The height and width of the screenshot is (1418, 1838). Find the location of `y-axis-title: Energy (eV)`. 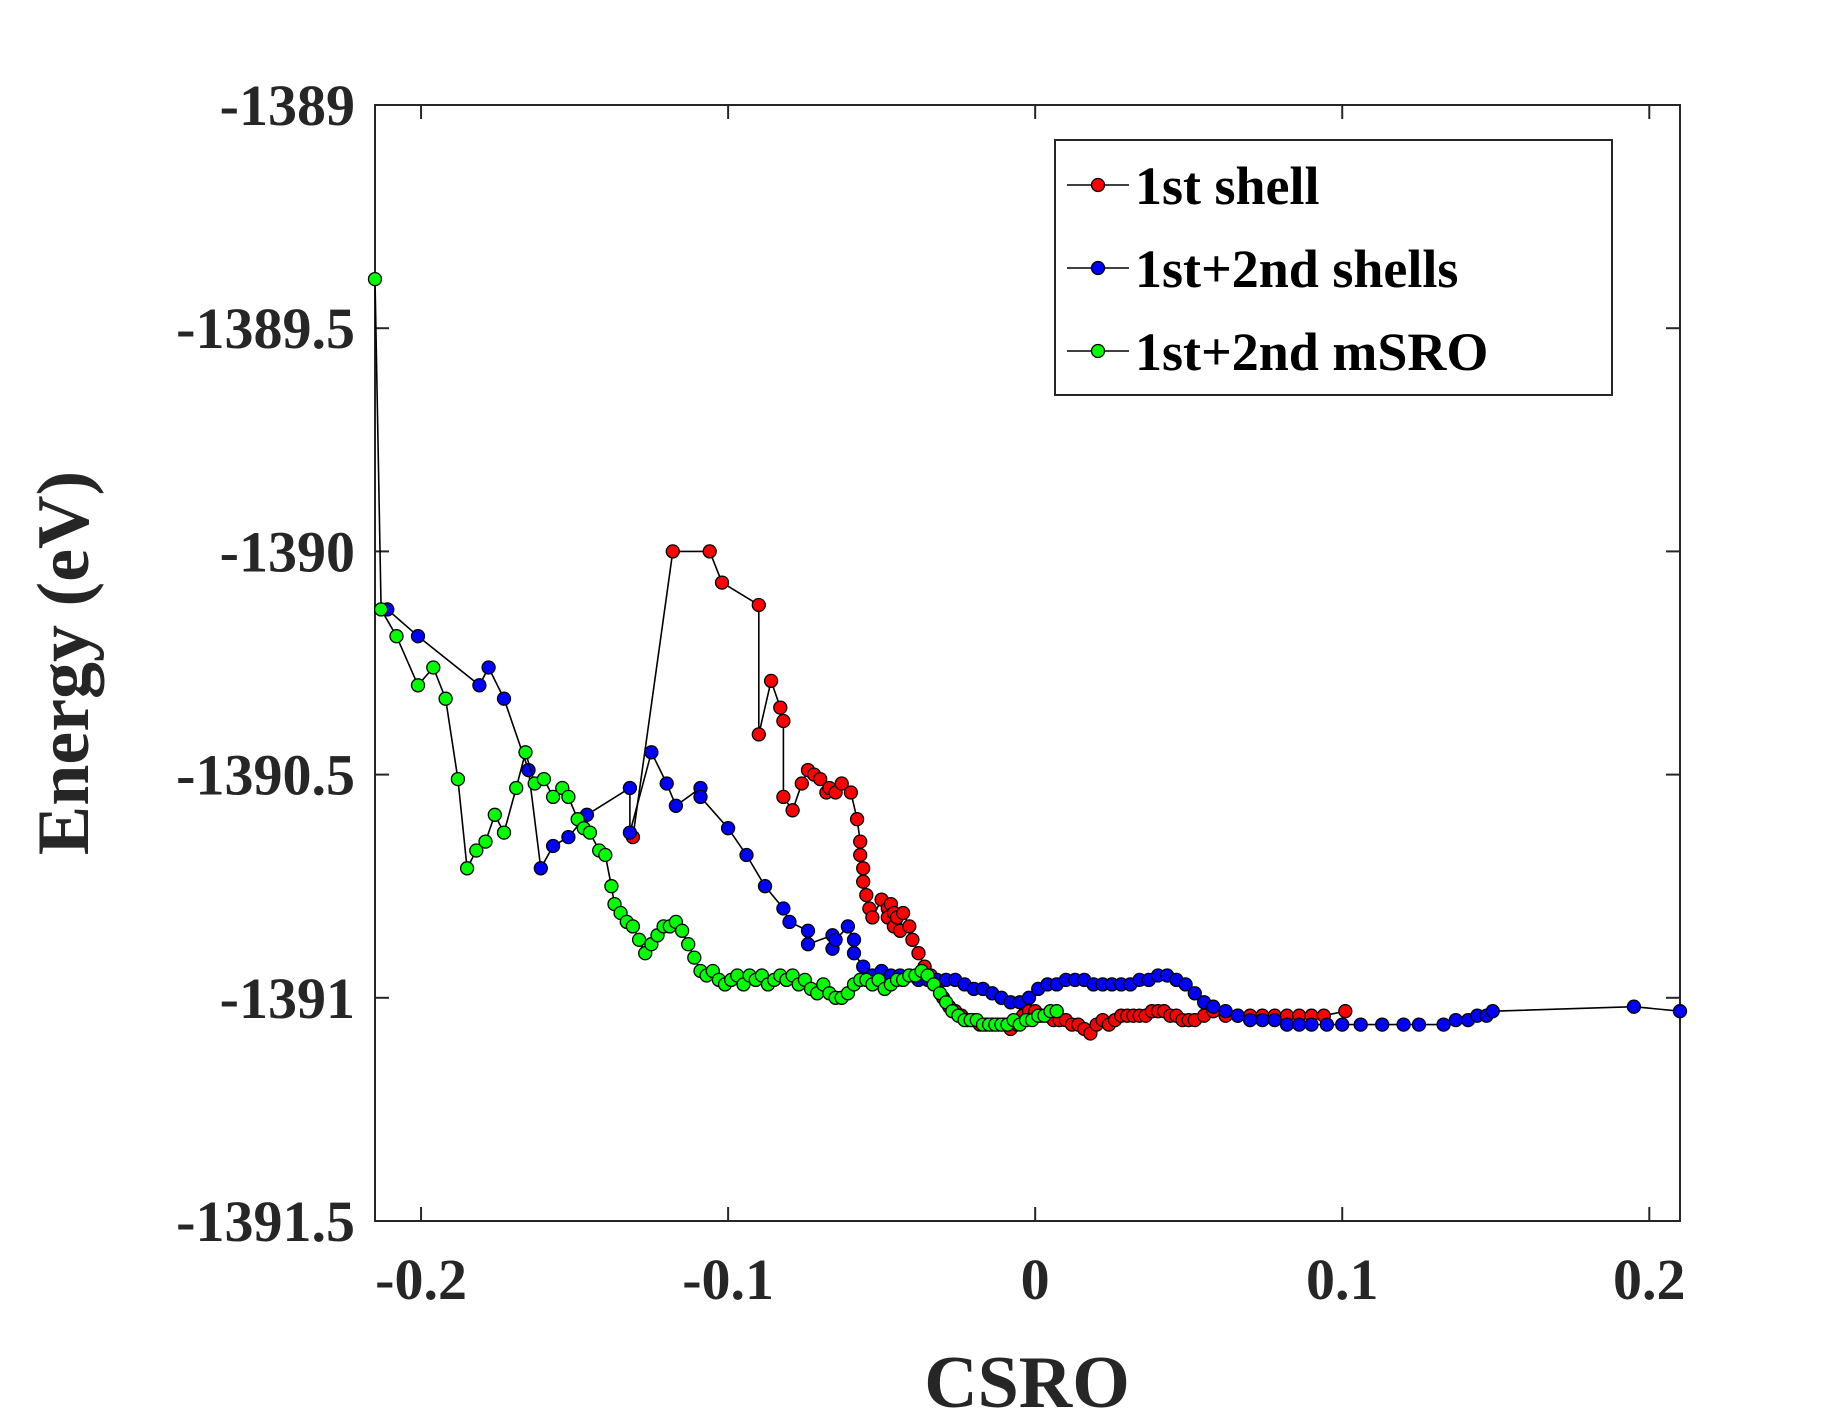

y-axis-title: Energy (eV) is located at coordinates (64, 663).